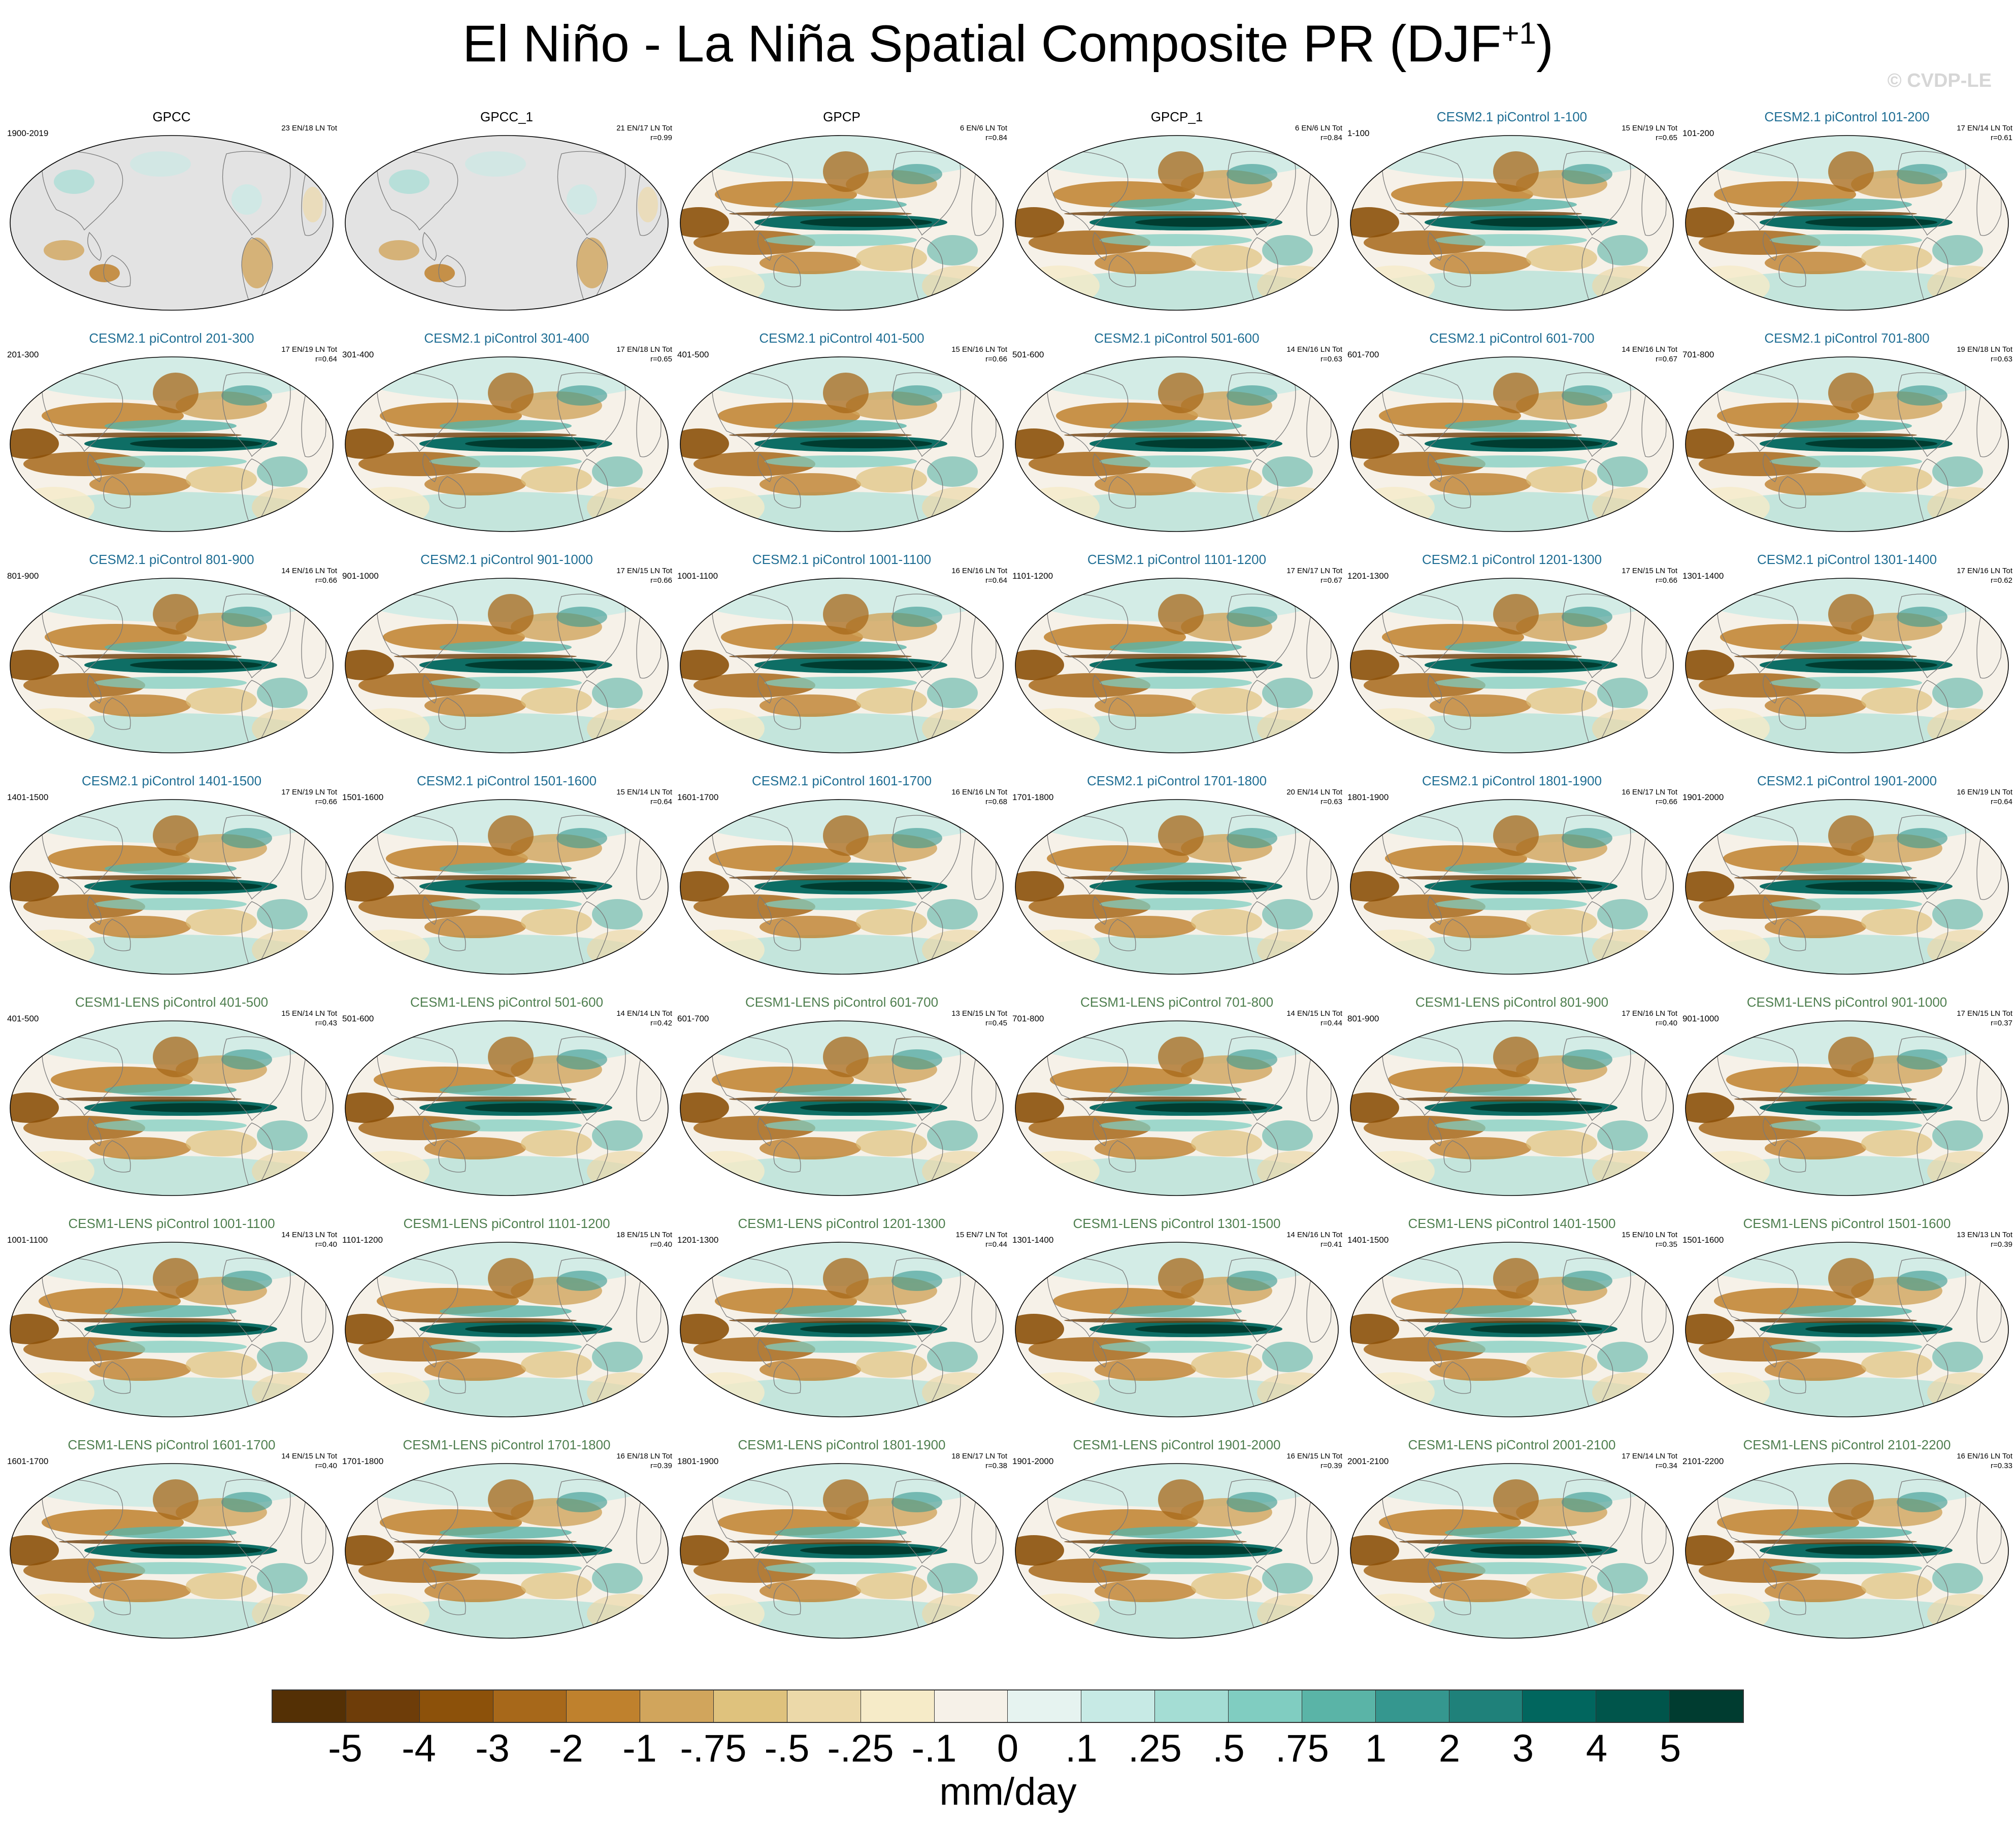 The height and width of the screenshot is (1825, 2016). Describe the element at coordinates (693, 1018) in the screenshot. I see `panel-period: 601-700` at that location.